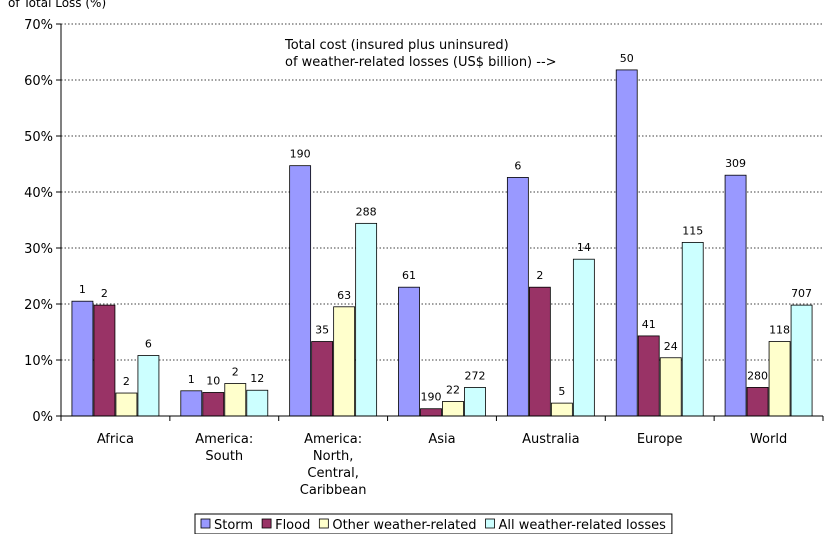  I want to click on y-tick-label: 60%, so click(38, 81).